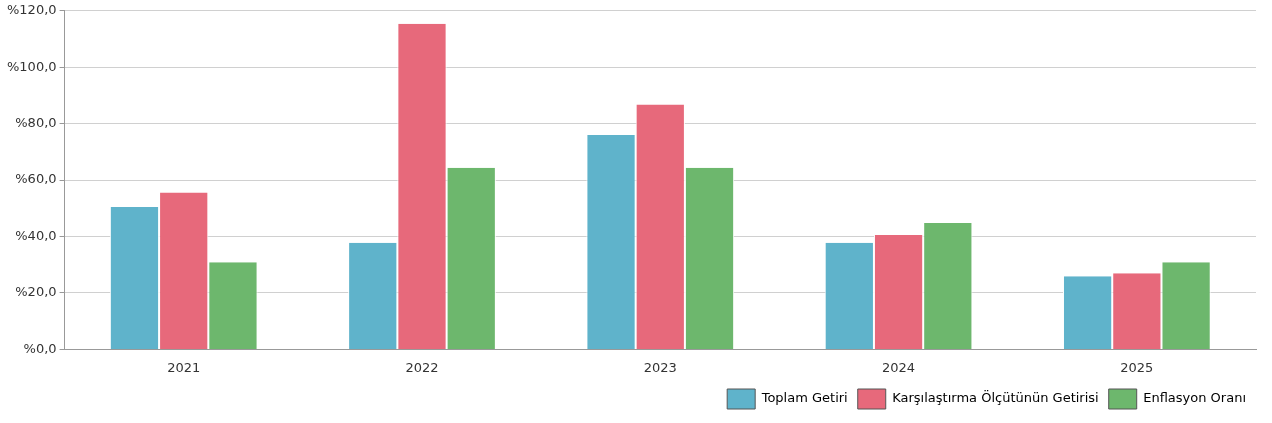 The width and height of the screenshot is (1272, 423). I want to click on y-tick-label: %60,0, so click(36, 179).